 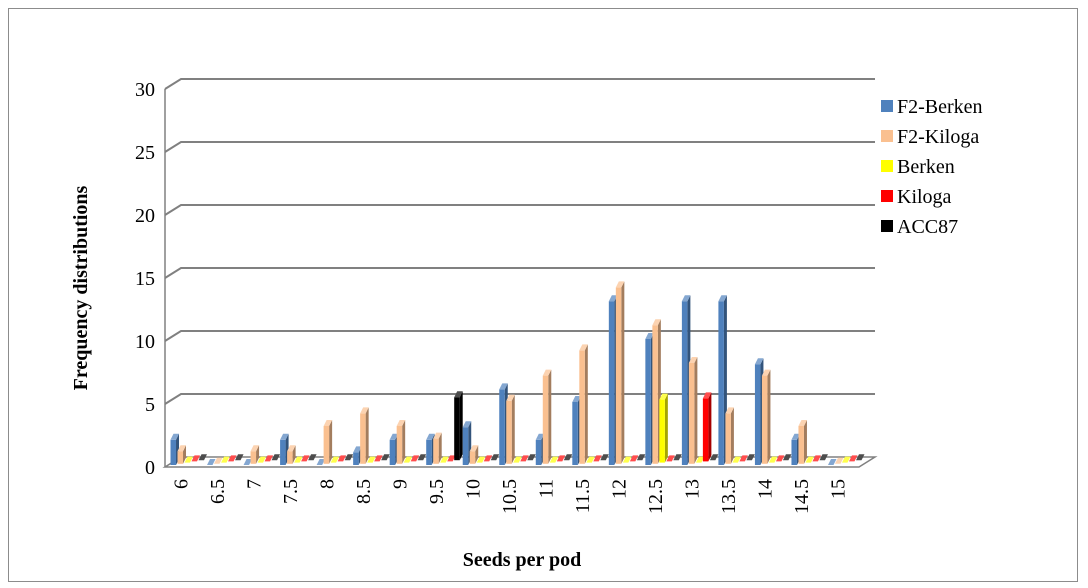 I want to click on legend: F2-Berken F2-Kiloga Berken Kiloga ACC87, so click(x=932, y=167).